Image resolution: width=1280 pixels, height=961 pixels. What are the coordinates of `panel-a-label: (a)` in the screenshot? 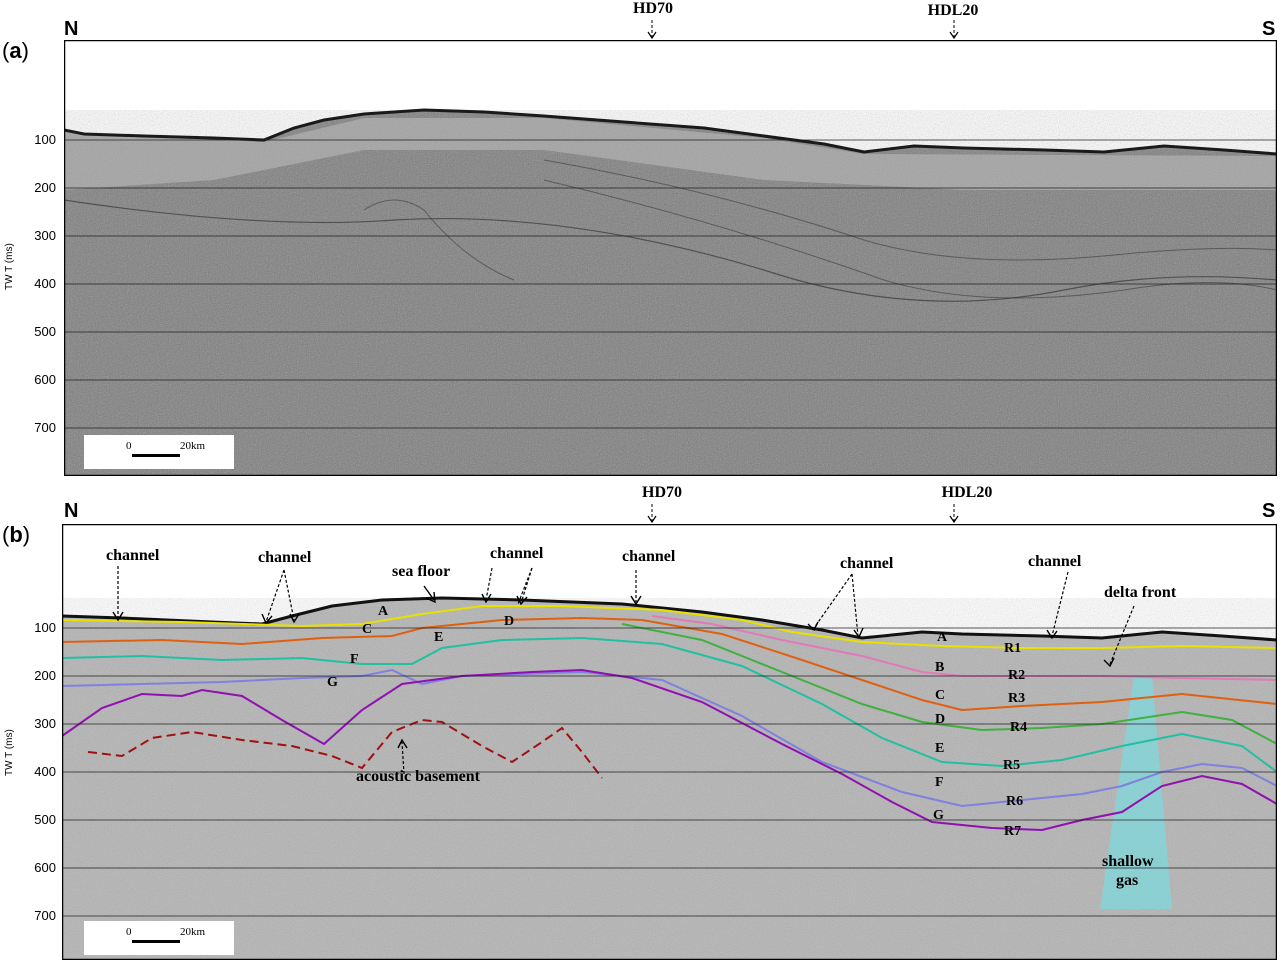 It's located at (15, 50).